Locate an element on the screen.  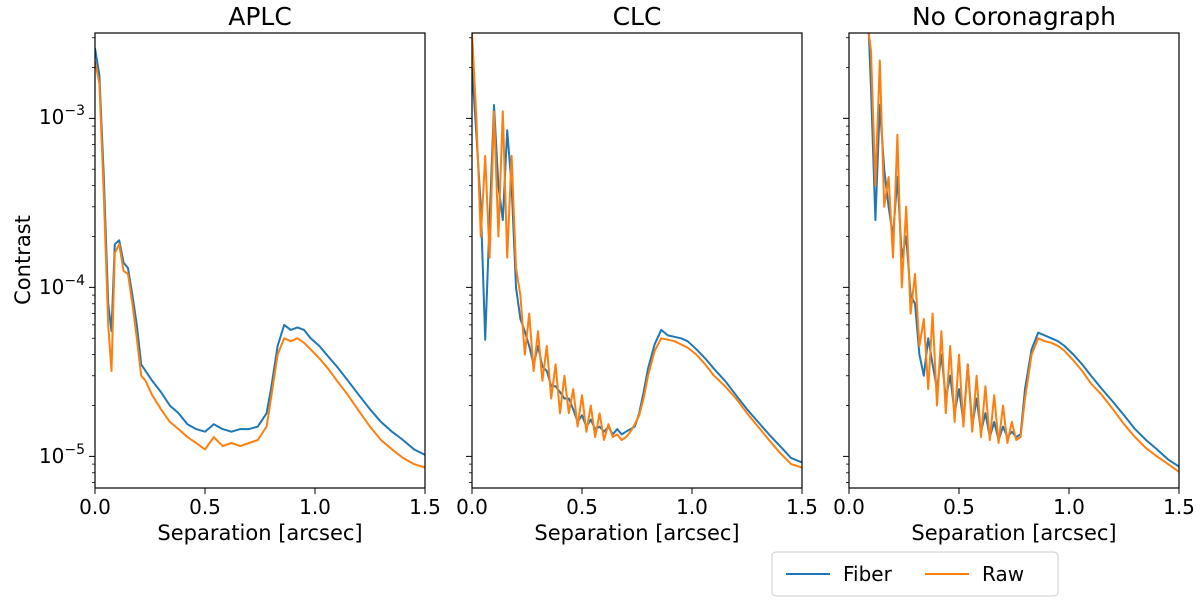
legend-label-raw: Raw is located at coordinates (1003, 574).